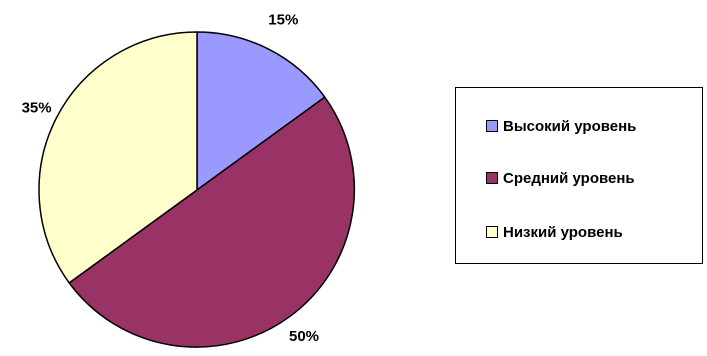 The height and width of the screenshot is (356, 707). Describe the element at coordinates (492, 126) in the screenshot. I see `legend-swatch-high` at that location.